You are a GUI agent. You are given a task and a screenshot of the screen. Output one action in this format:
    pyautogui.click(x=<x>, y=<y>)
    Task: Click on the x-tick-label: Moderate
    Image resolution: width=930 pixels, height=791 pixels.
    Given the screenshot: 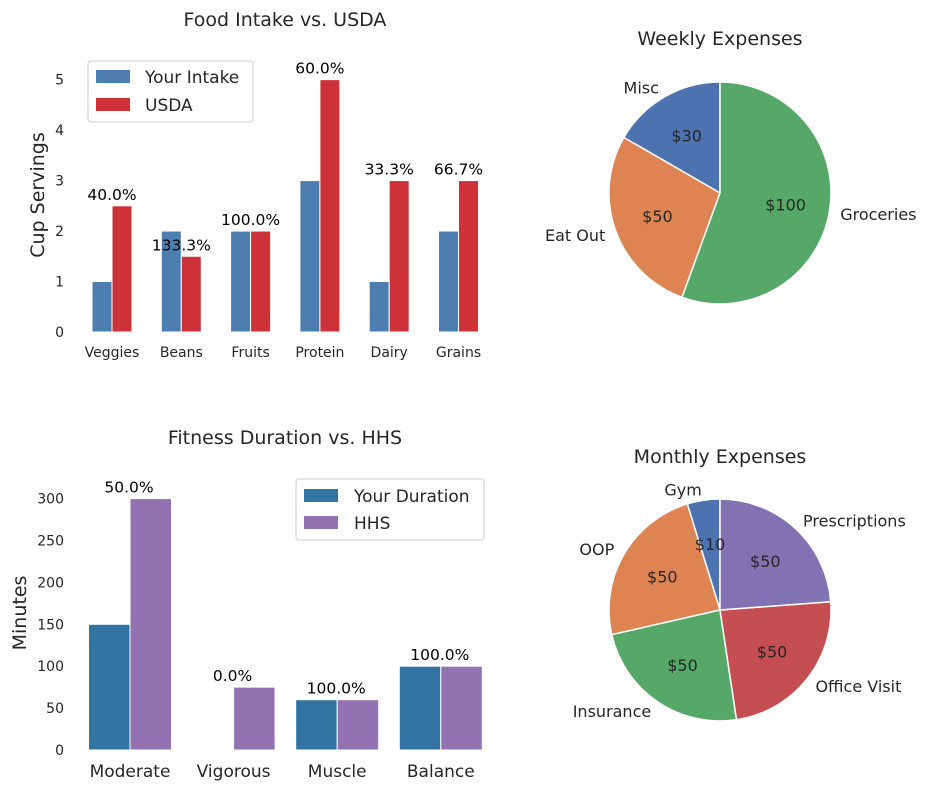 What is the action you would take?
    pyautogui.click(x=130, y=772)
    